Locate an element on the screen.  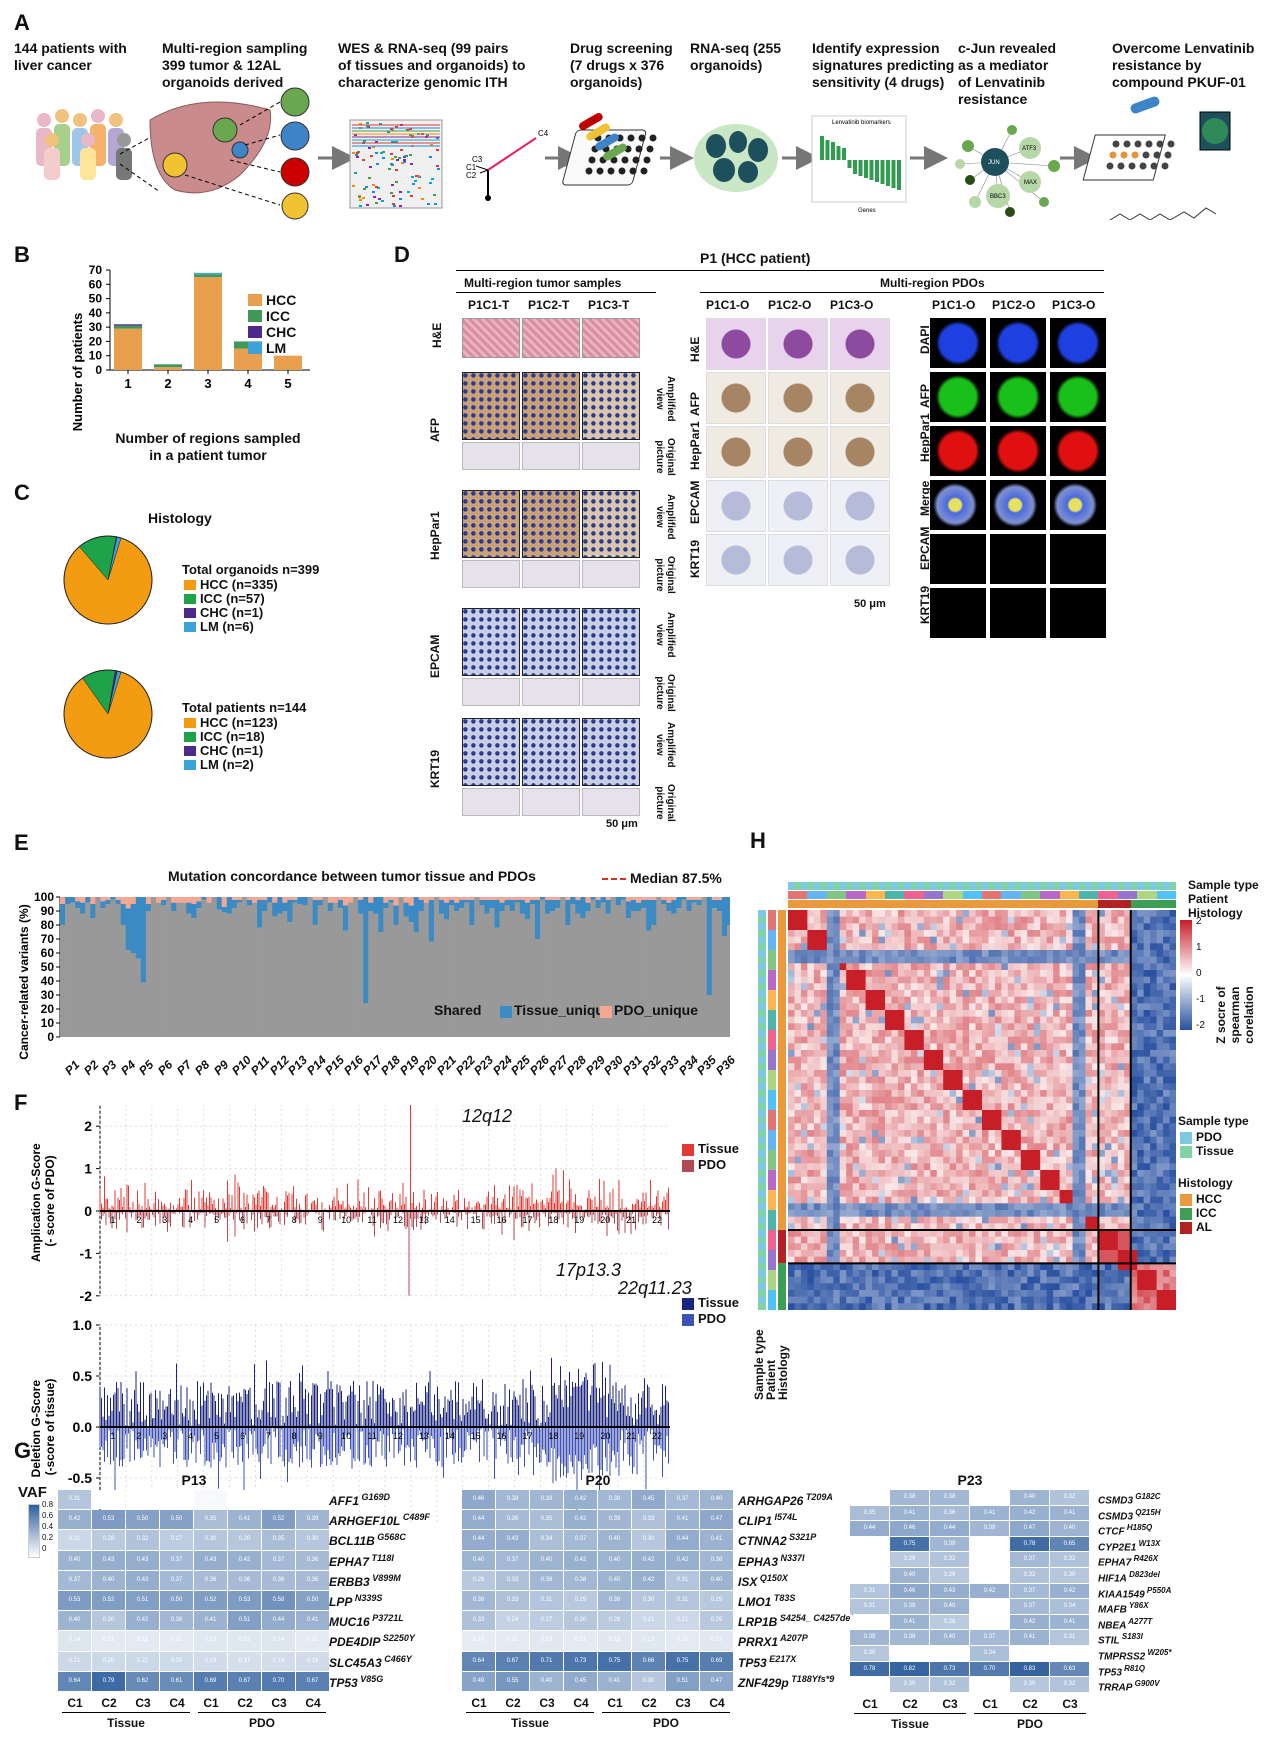
f-amp-chr-3: 3 is located at coordinates (164, 1220).